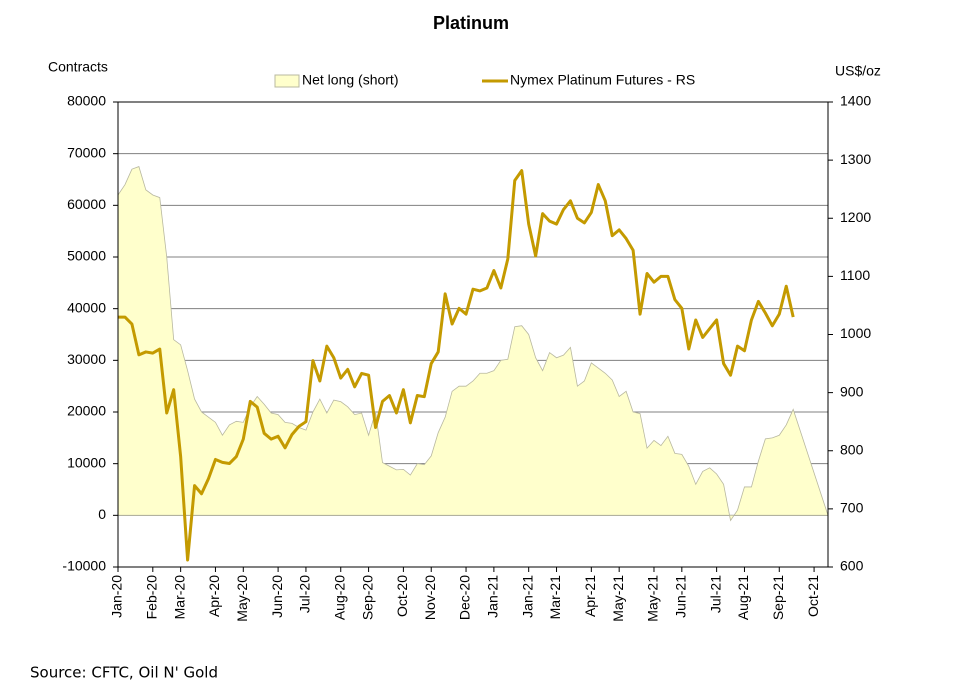  I want to click on x-tick-label: Jun-21, so click(681, 596).